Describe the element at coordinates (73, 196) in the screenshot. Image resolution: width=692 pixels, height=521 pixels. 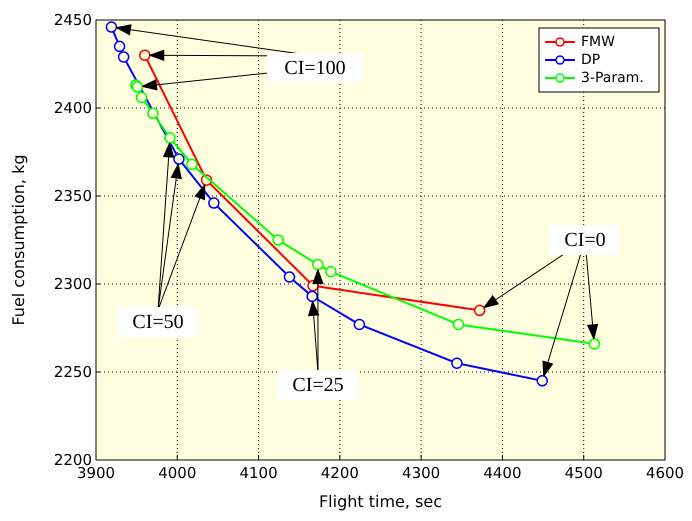
I see `y-tick-label: 2350` at that location.